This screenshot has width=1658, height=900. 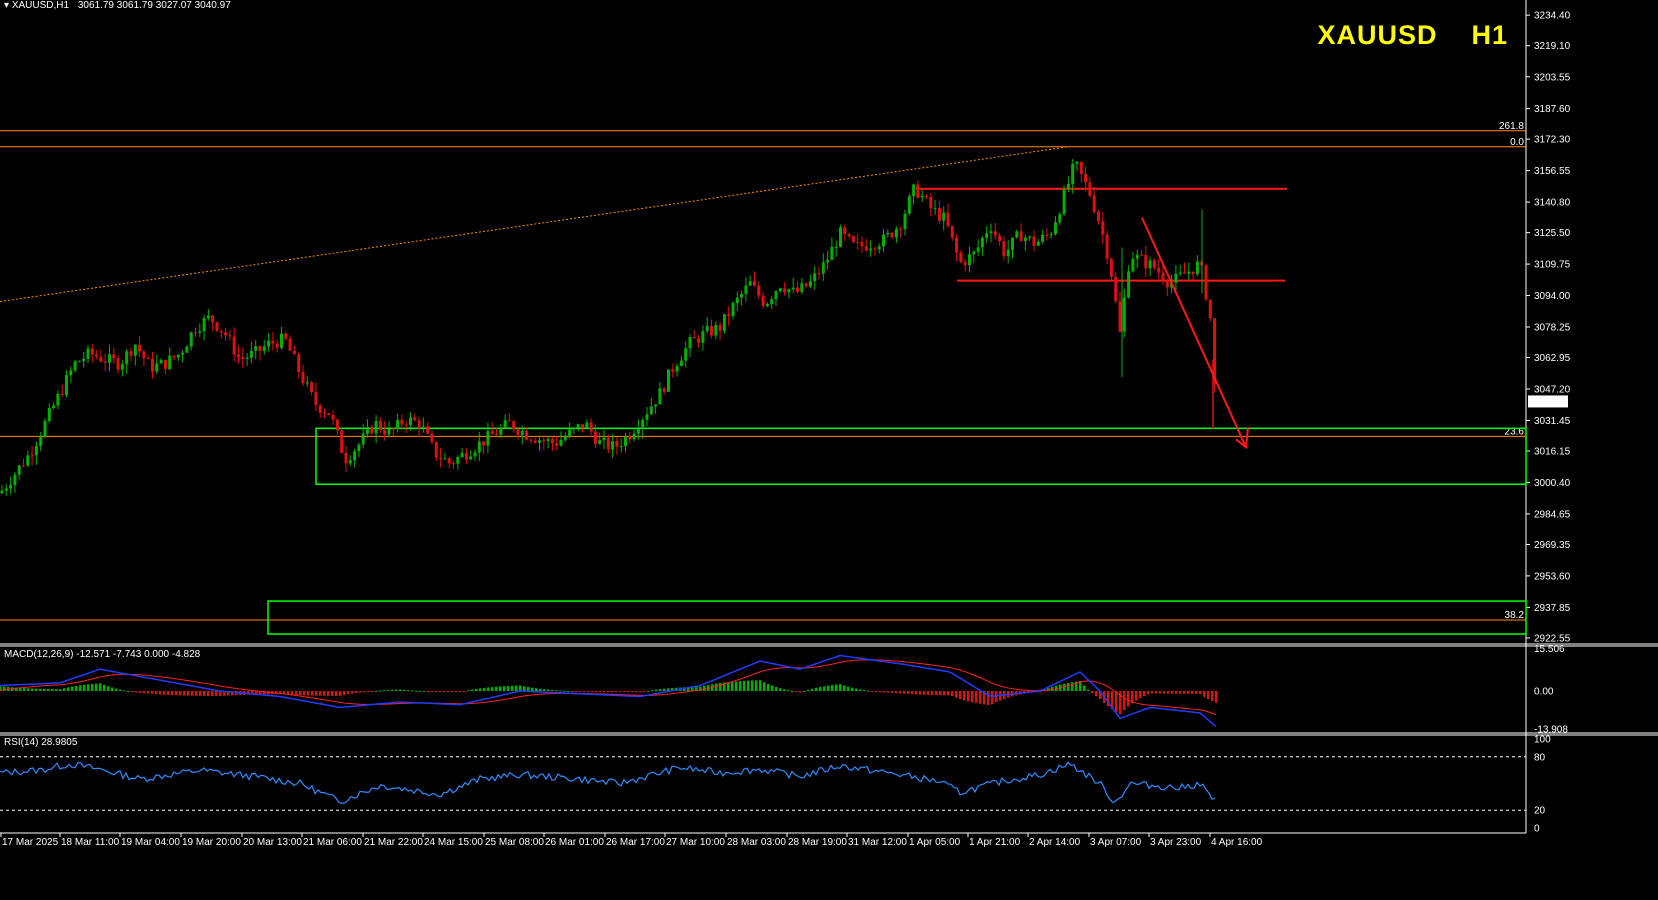 What do you see at coordinates (7, 5) in the screenshot?
I see `dropdown-arrow-icon: ▾` at bounding box center [7, 5].